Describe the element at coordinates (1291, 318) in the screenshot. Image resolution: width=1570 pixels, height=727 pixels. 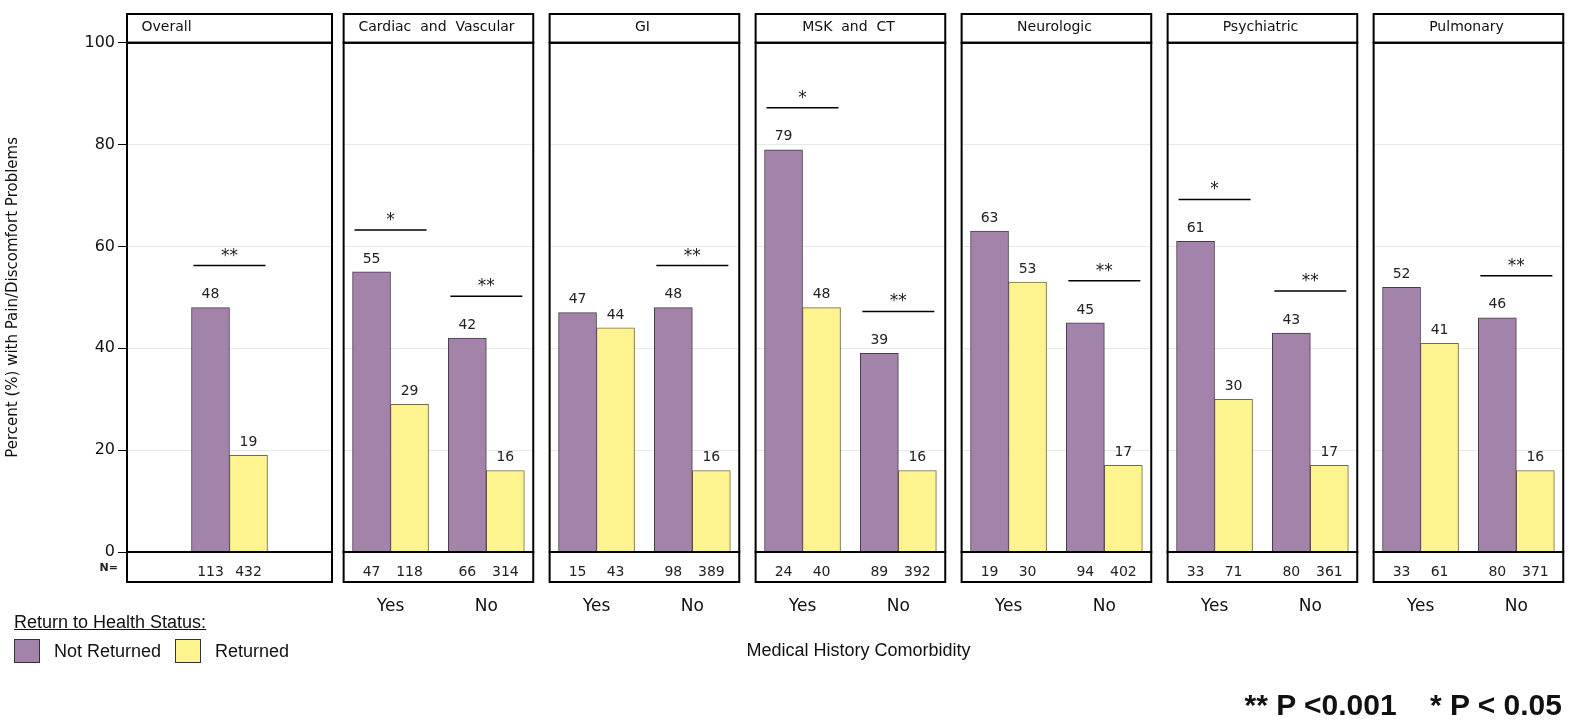
I see `data-label: 43` at that location.